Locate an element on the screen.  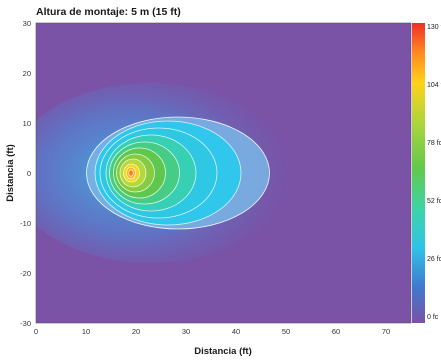
y-axis-ticks: 30 20 10 0 -10 -20 -30 is located at coordinates (25, 173).